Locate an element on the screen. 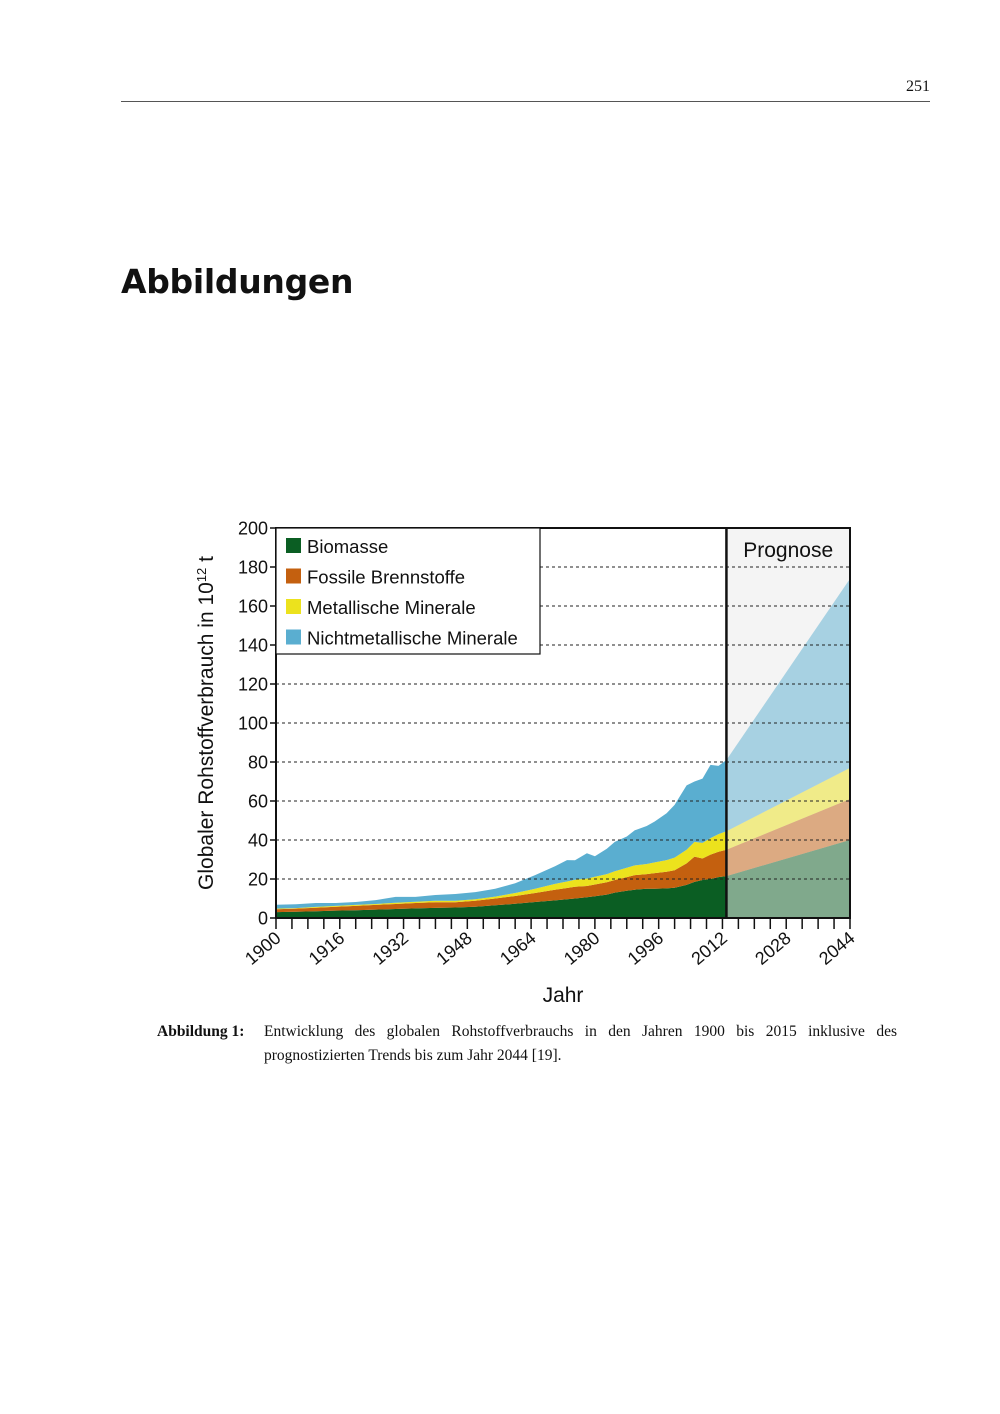 The height and width of the screenshot is (1414, 1000). forecast-area-fossile-brennstoffe is located at coordinates (788, 838).